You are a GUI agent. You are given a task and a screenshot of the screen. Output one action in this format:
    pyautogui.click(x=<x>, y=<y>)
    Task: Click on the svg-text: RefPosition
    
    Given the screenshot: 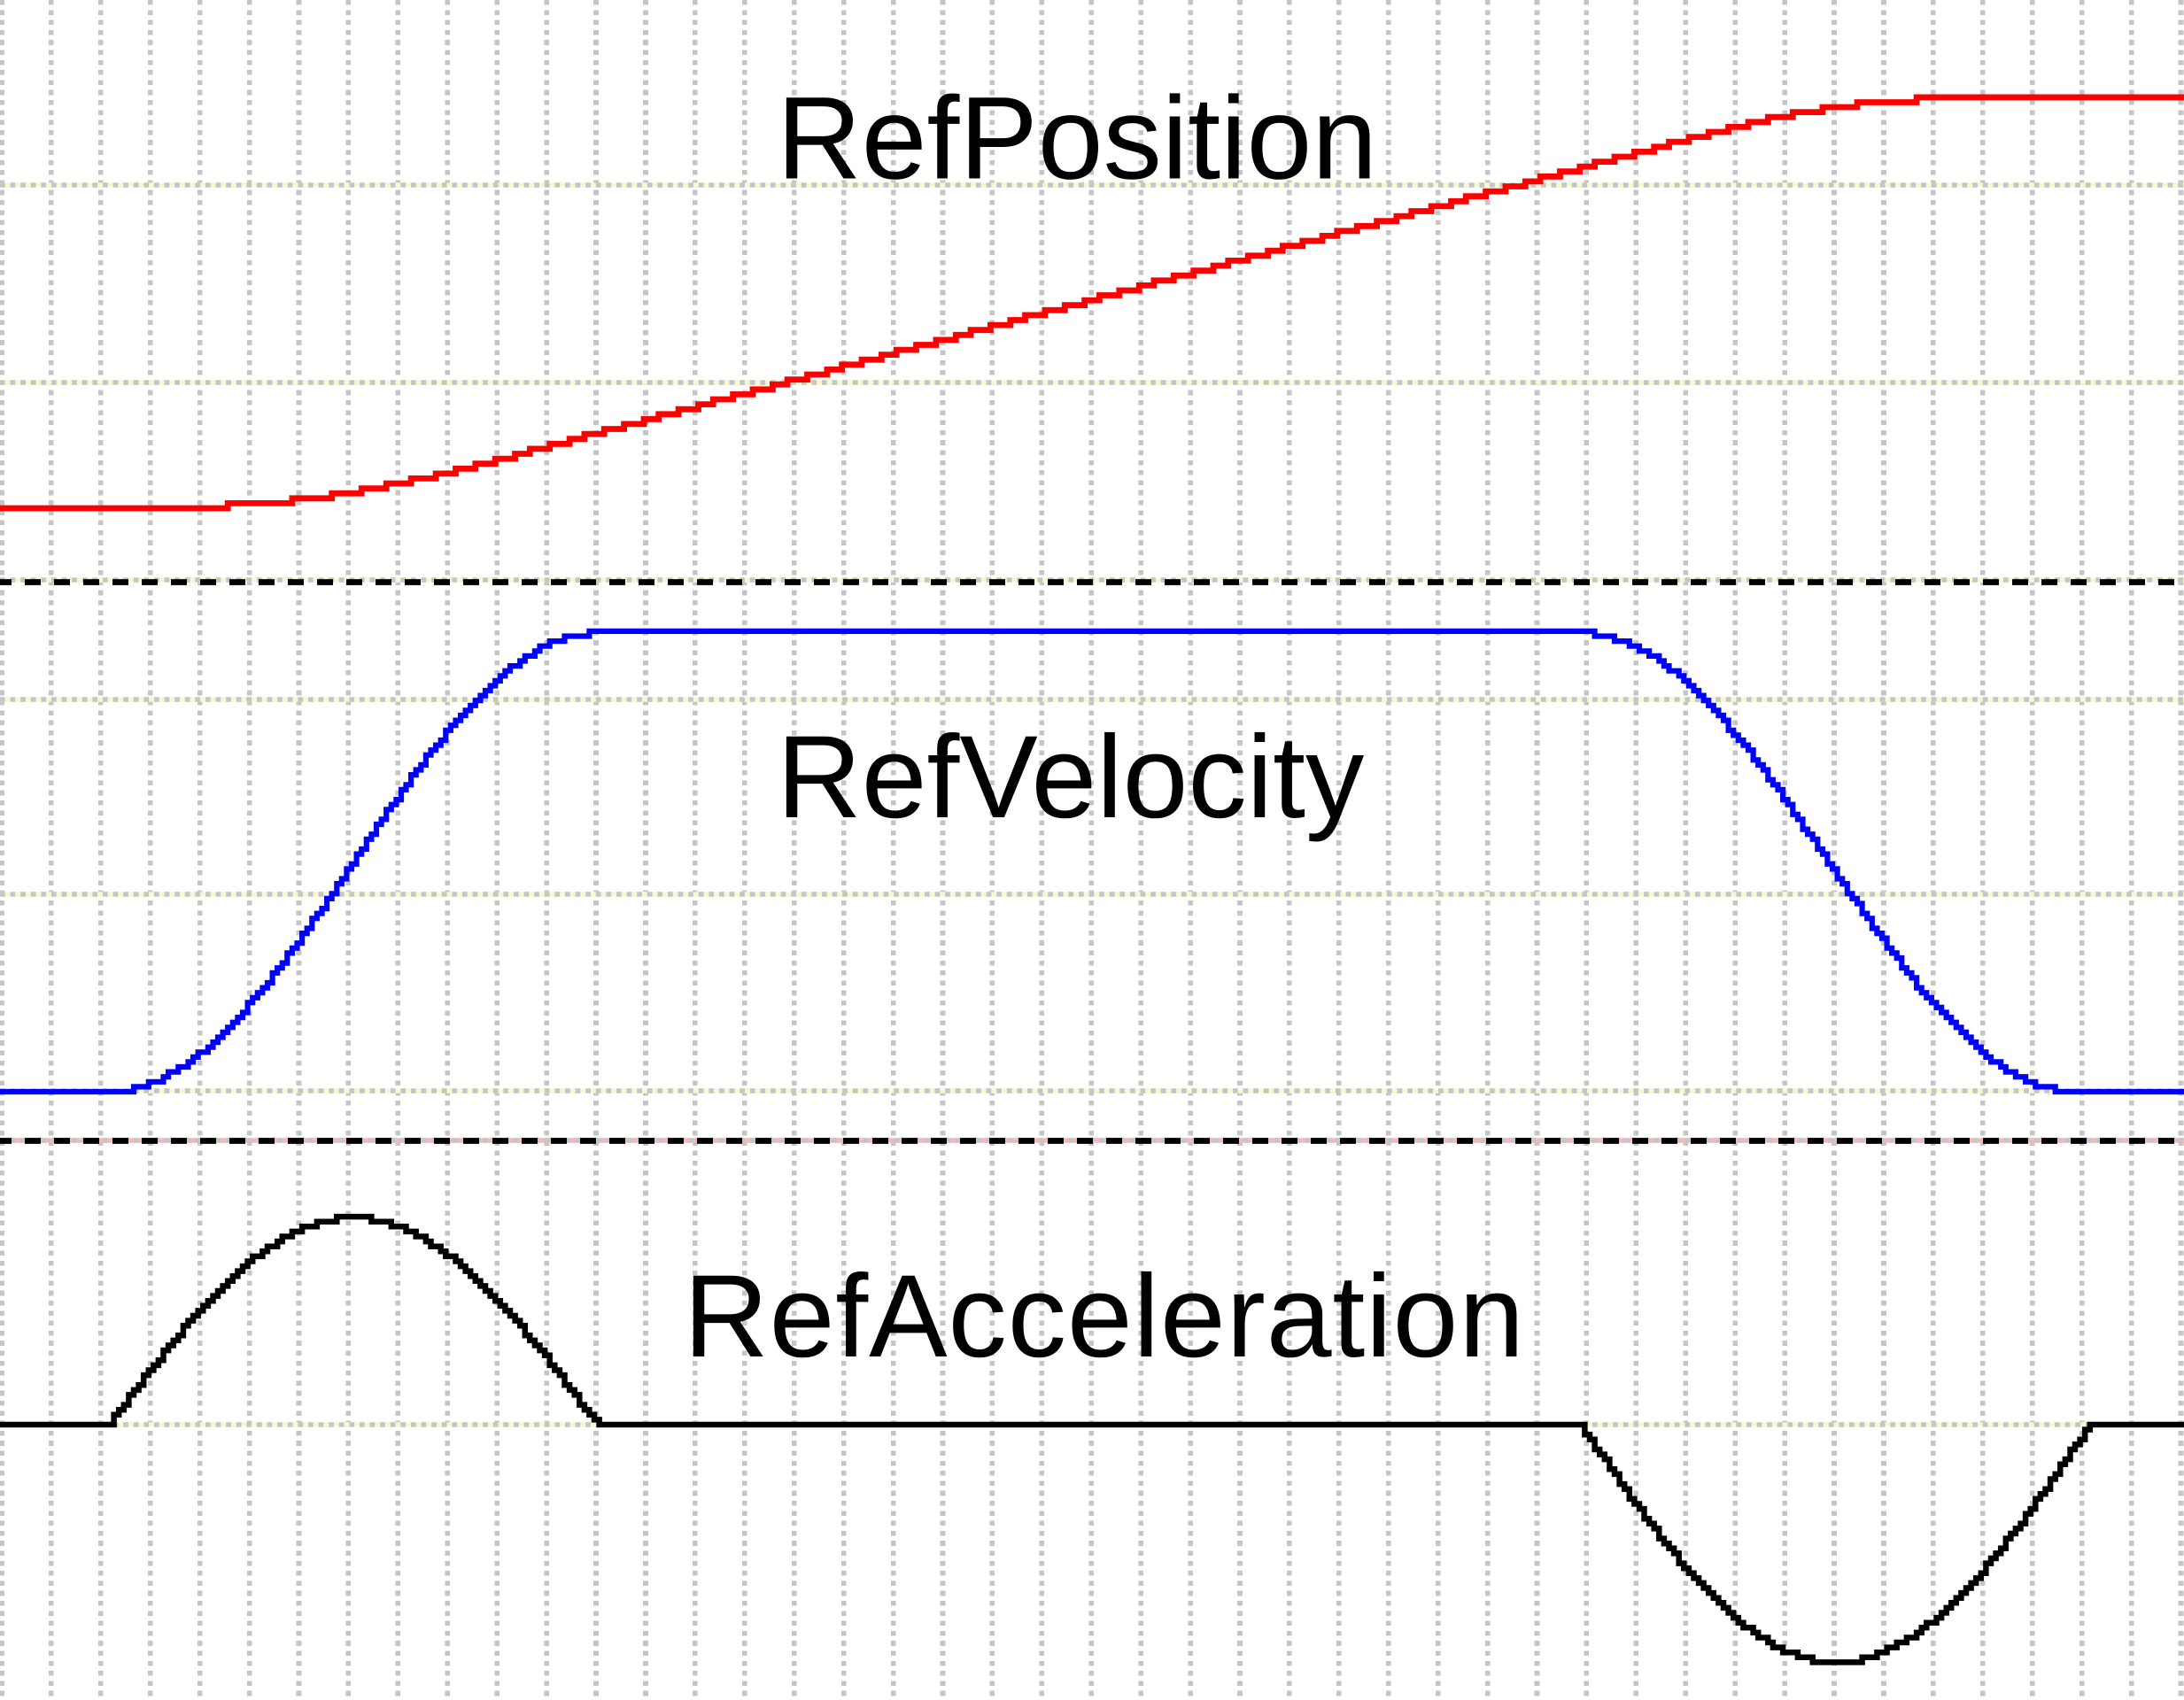 What is the action you would take?
    pyautogui.click(x=1077, y=139)
    